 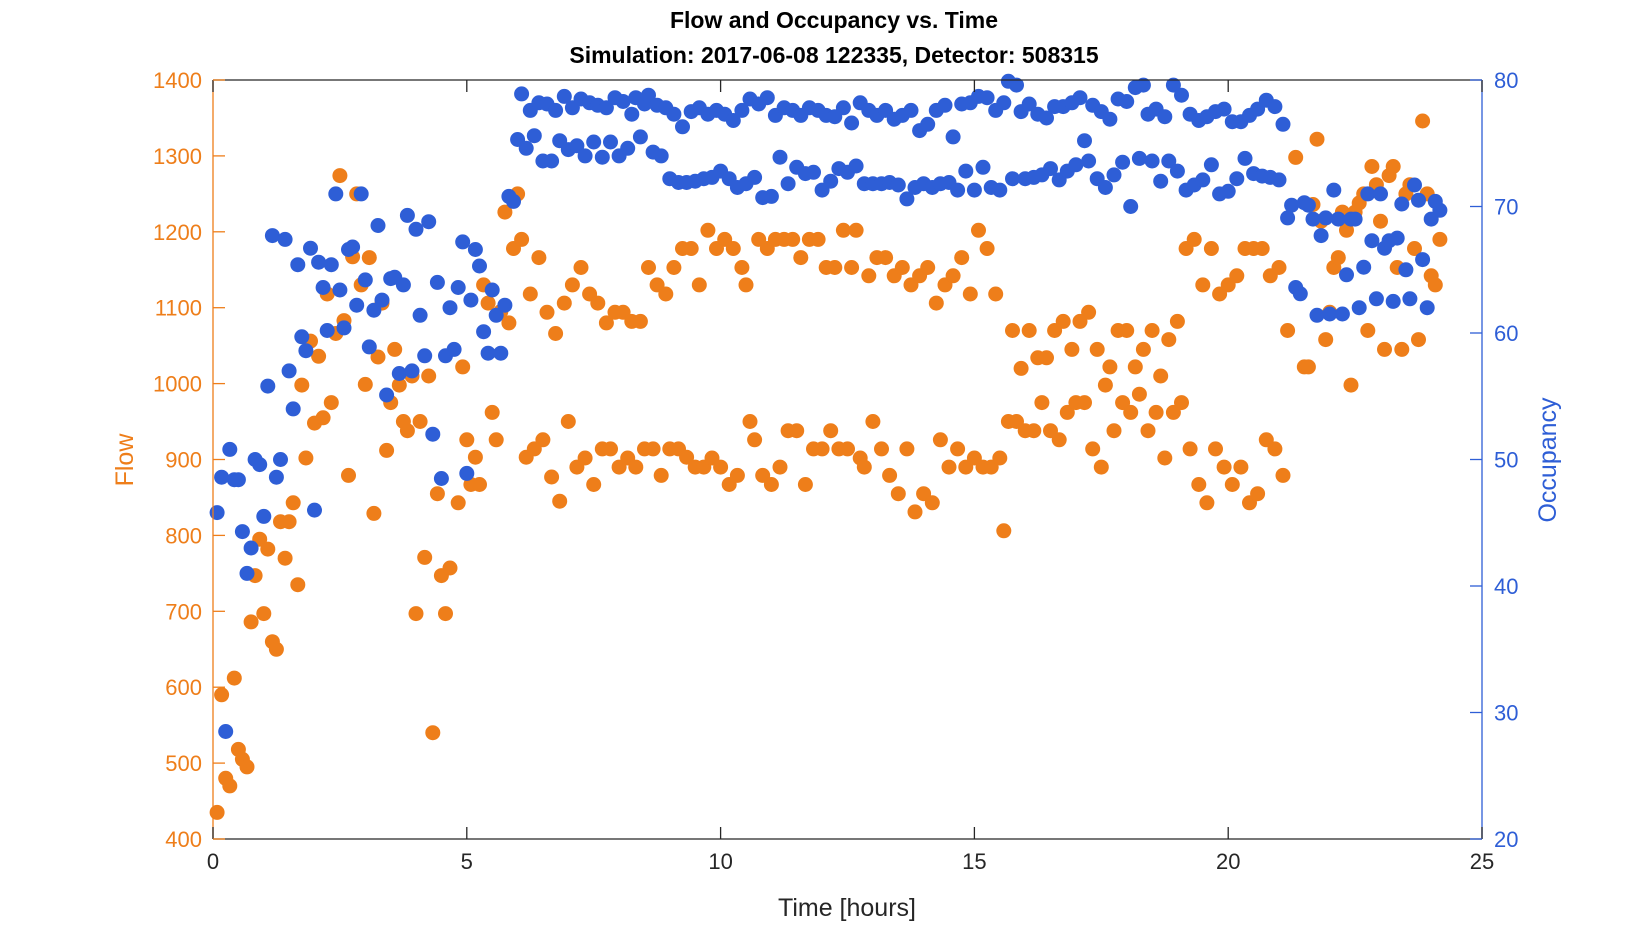 I want to click on y-axis-label-right: Occupancy, so click(x=1548, y=460).